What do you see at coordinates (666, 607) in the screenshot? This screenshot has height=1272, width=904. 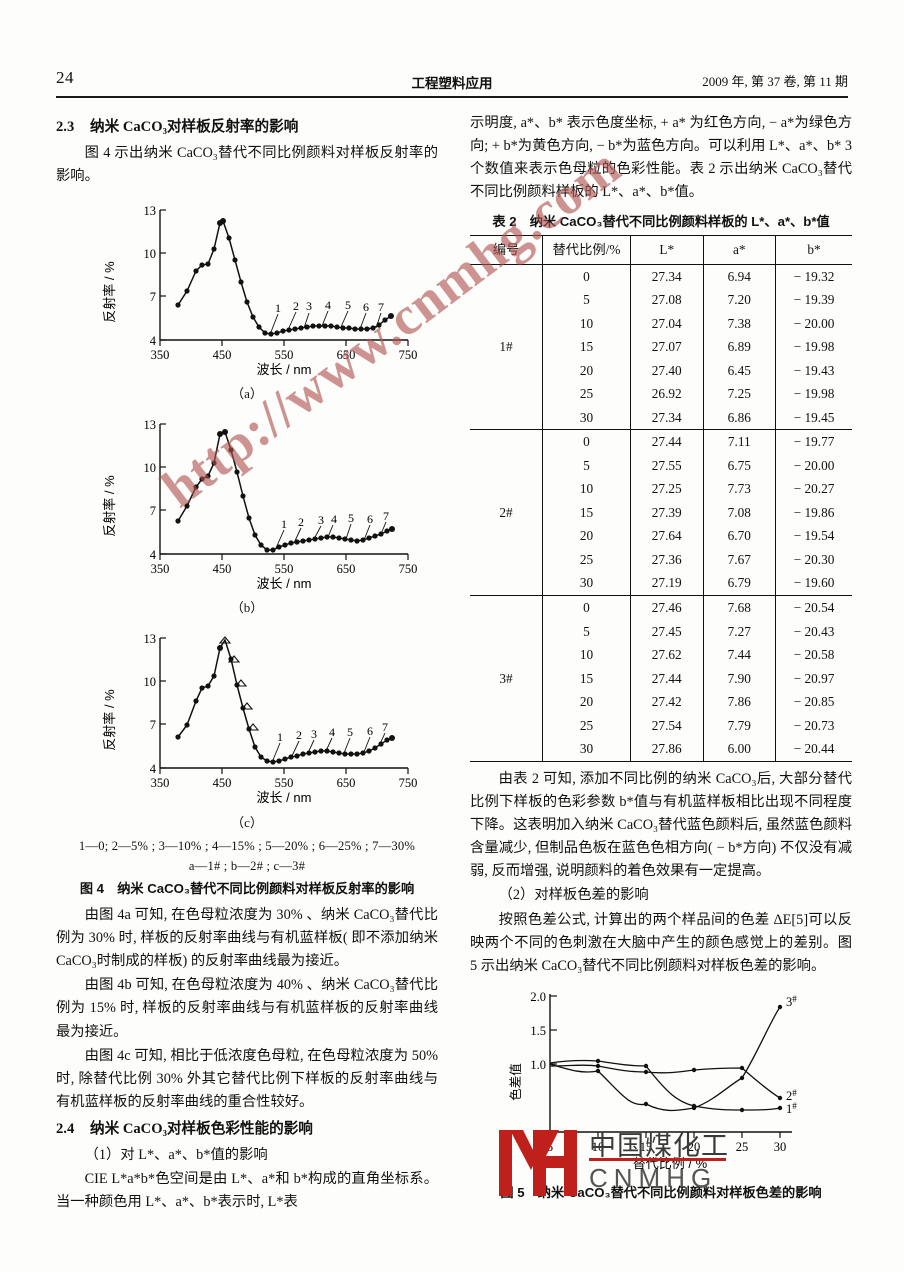 I see `cell-L: 27.46` at bounding box center [666, 607].